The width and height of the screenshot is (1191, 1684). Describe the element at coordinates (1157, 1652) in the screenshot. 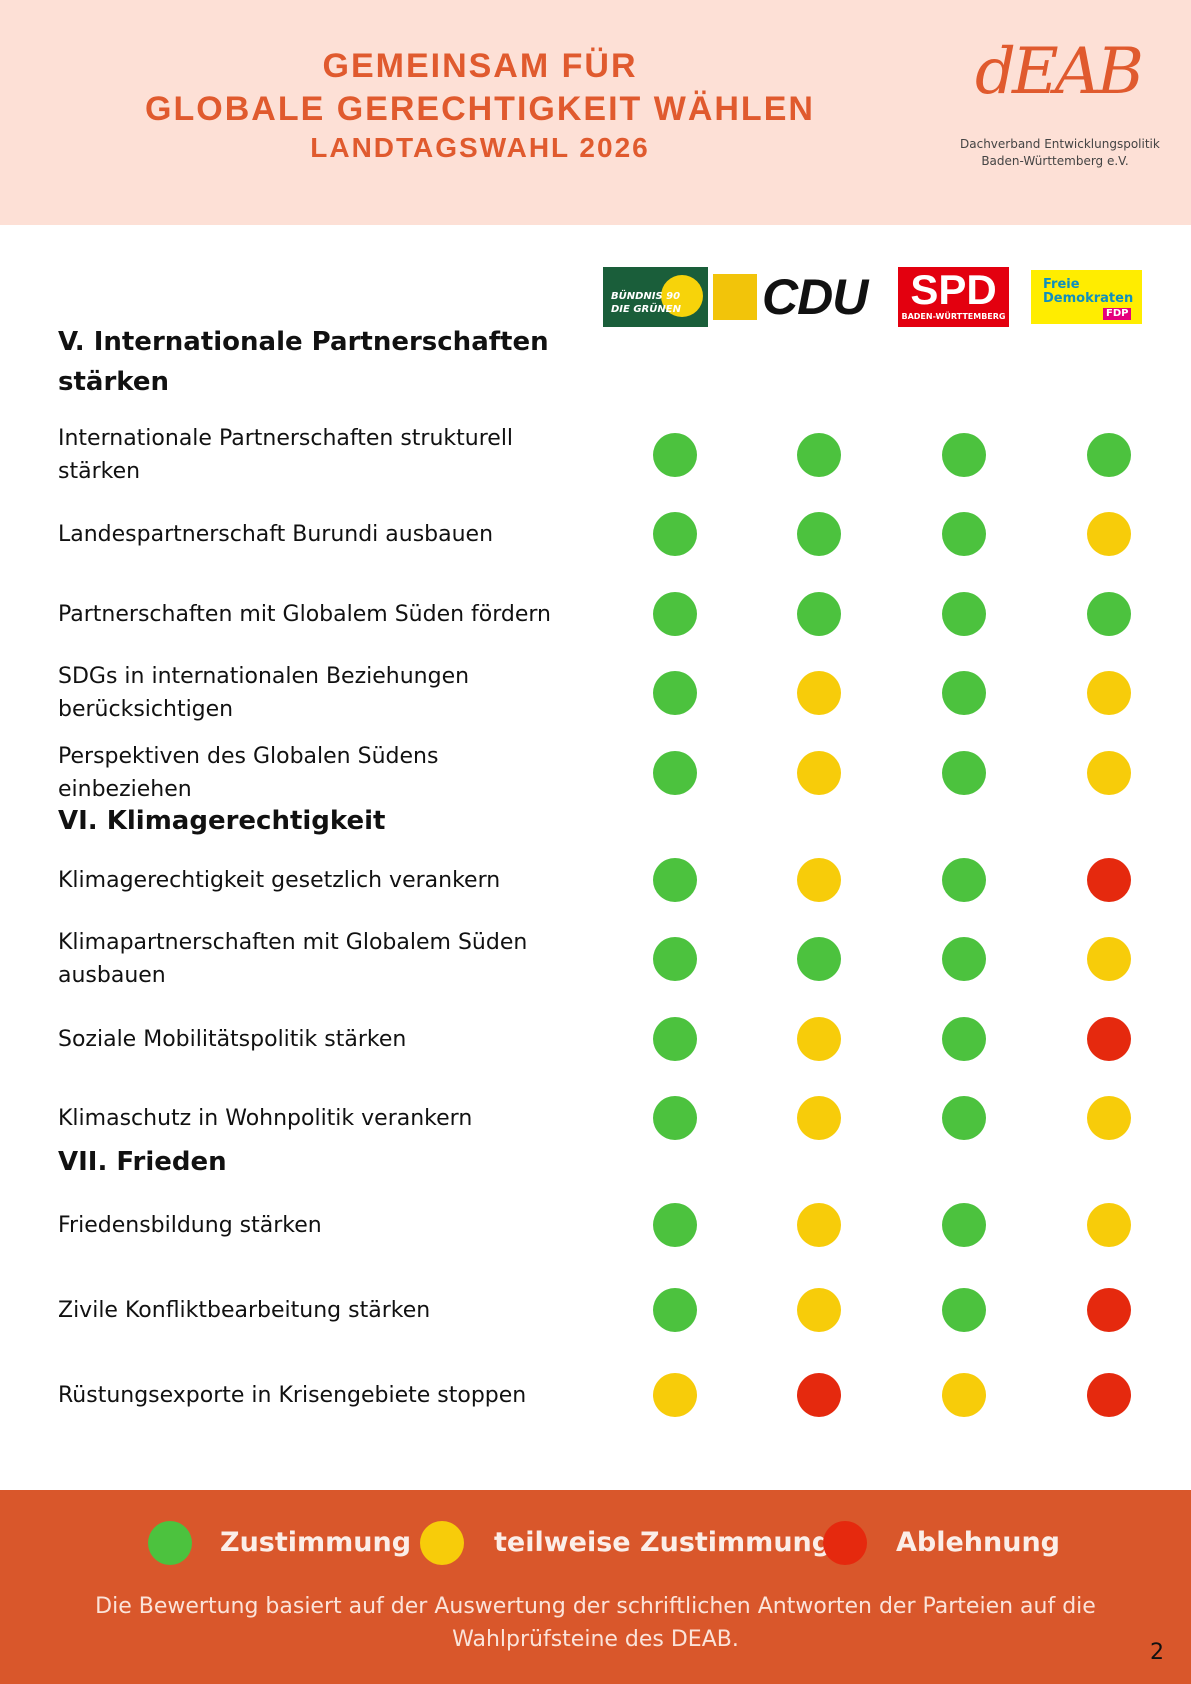

I see `page-number: 2` at that location.